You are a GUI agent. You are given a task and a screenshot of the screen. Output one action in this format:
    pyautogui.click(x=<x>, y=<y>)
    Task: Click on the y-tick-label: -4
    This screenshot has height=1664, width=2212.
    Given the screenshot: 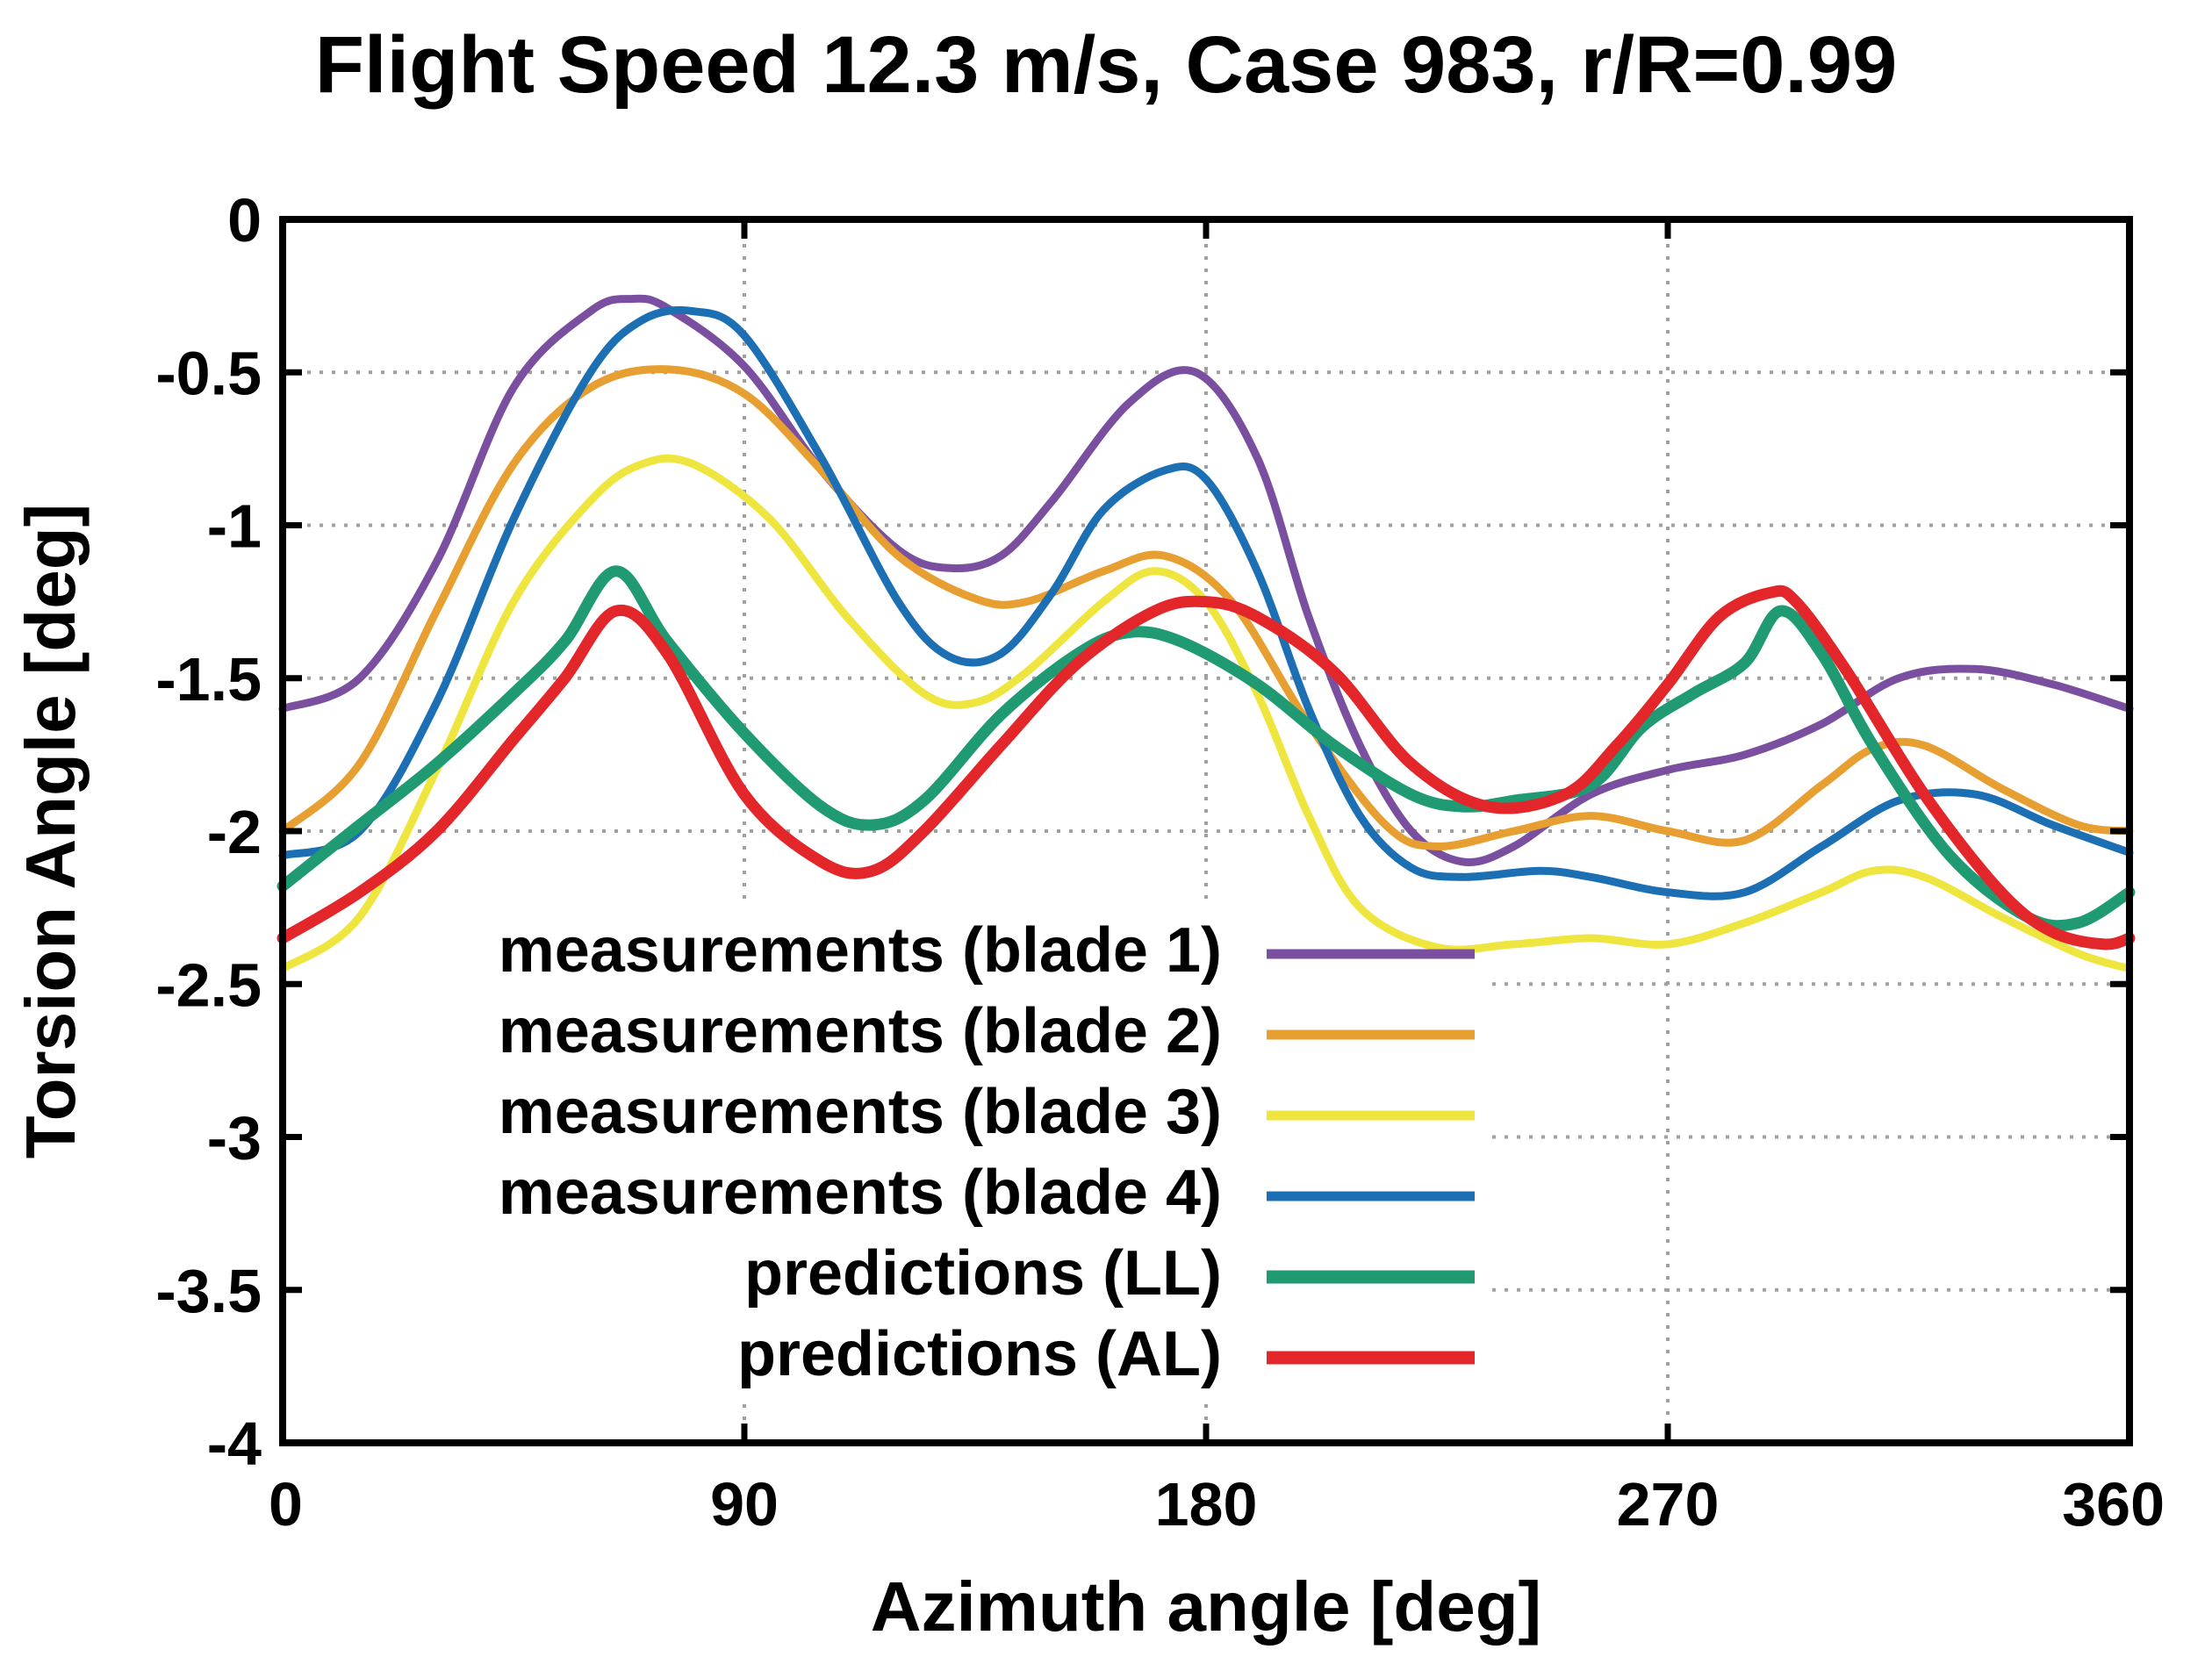 What is the action you would take?
    pyautogui.click(x=234, y=1443)
    